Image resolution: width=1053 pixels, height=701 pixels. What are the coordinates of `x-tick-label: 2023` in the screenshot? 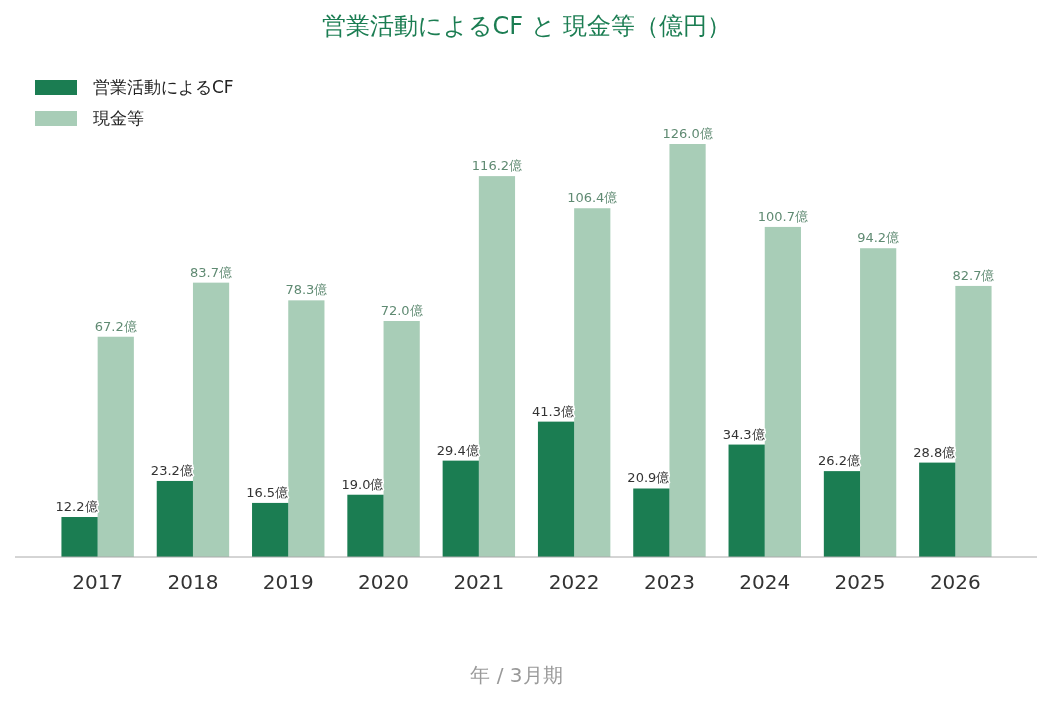 It's located at (669, 582).